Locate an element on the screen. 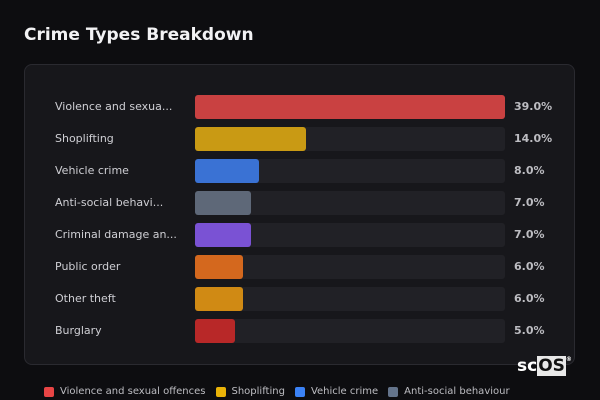  bar-row: Criminal damage an... 7.0% is located at coordinates (299, 235).